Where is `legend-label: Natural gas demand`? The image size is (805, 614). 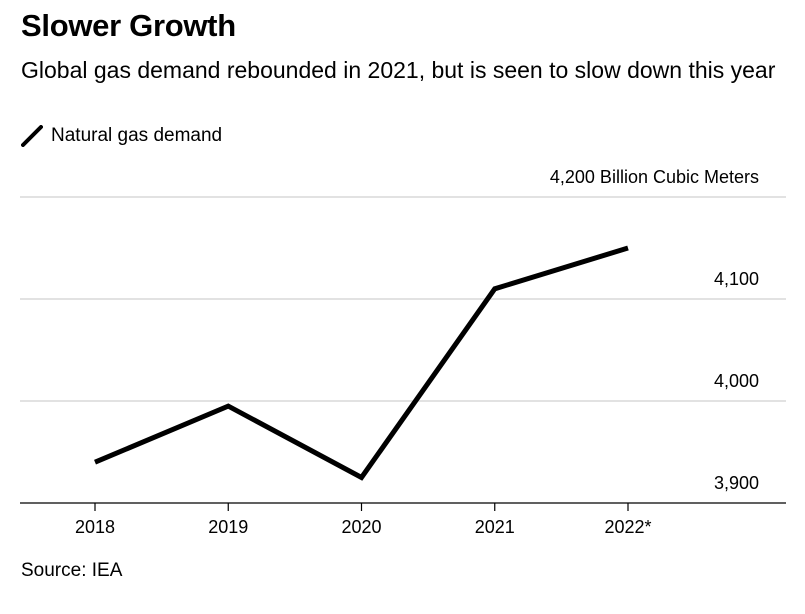
legend-label: Natural gas demand is located at coordinates (137, 135).